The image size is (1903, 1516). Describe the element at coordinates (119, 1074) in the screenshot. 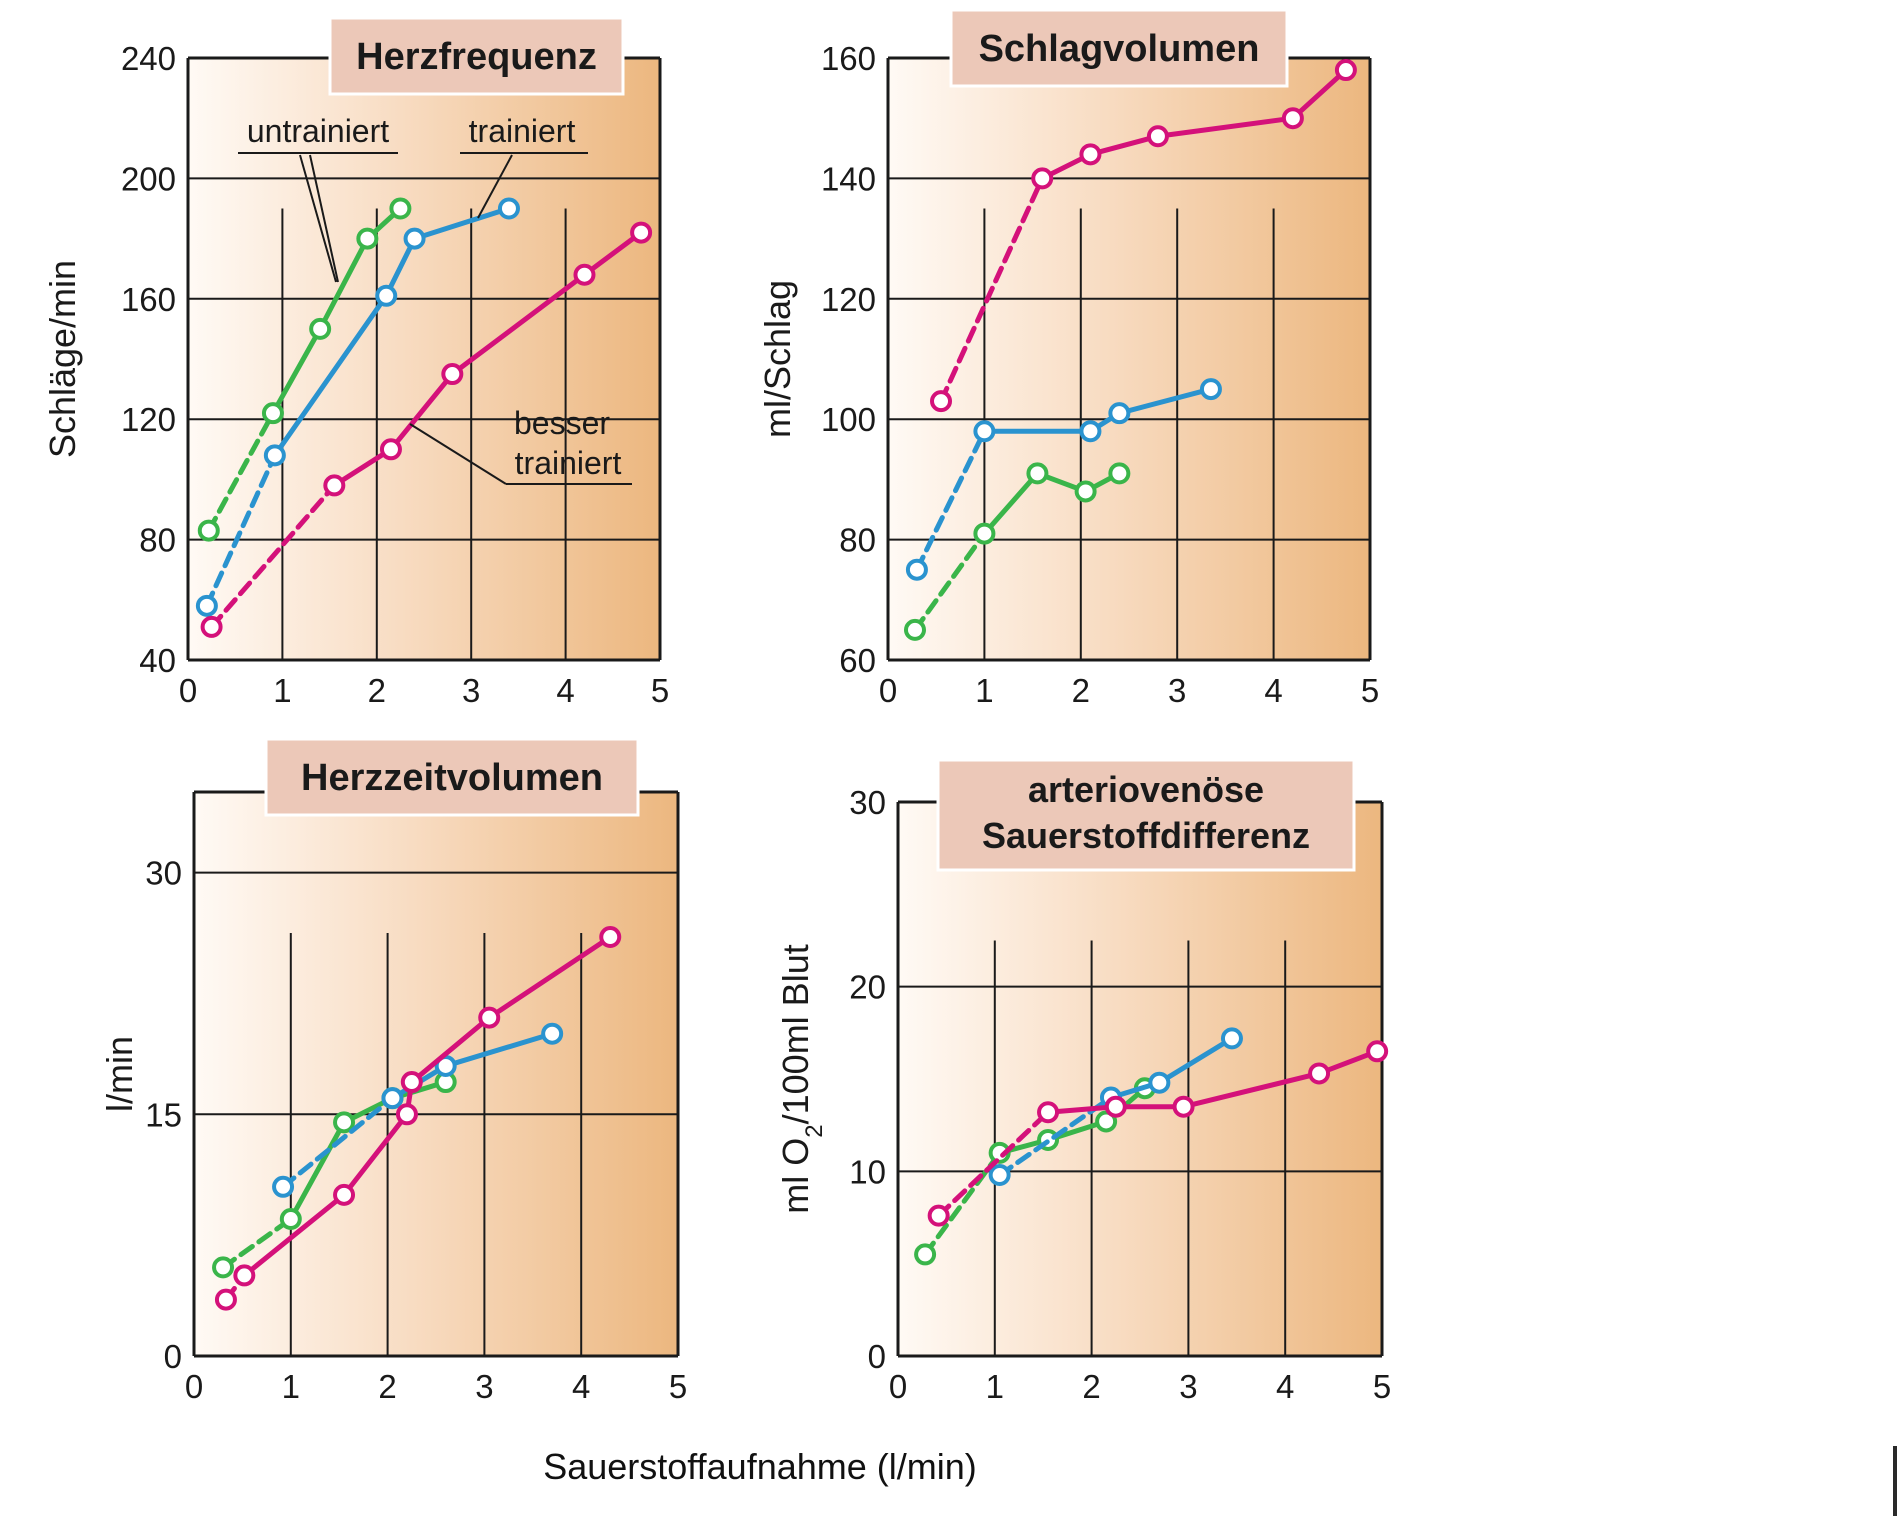

I see `y-axis-label: l/min` at that location.